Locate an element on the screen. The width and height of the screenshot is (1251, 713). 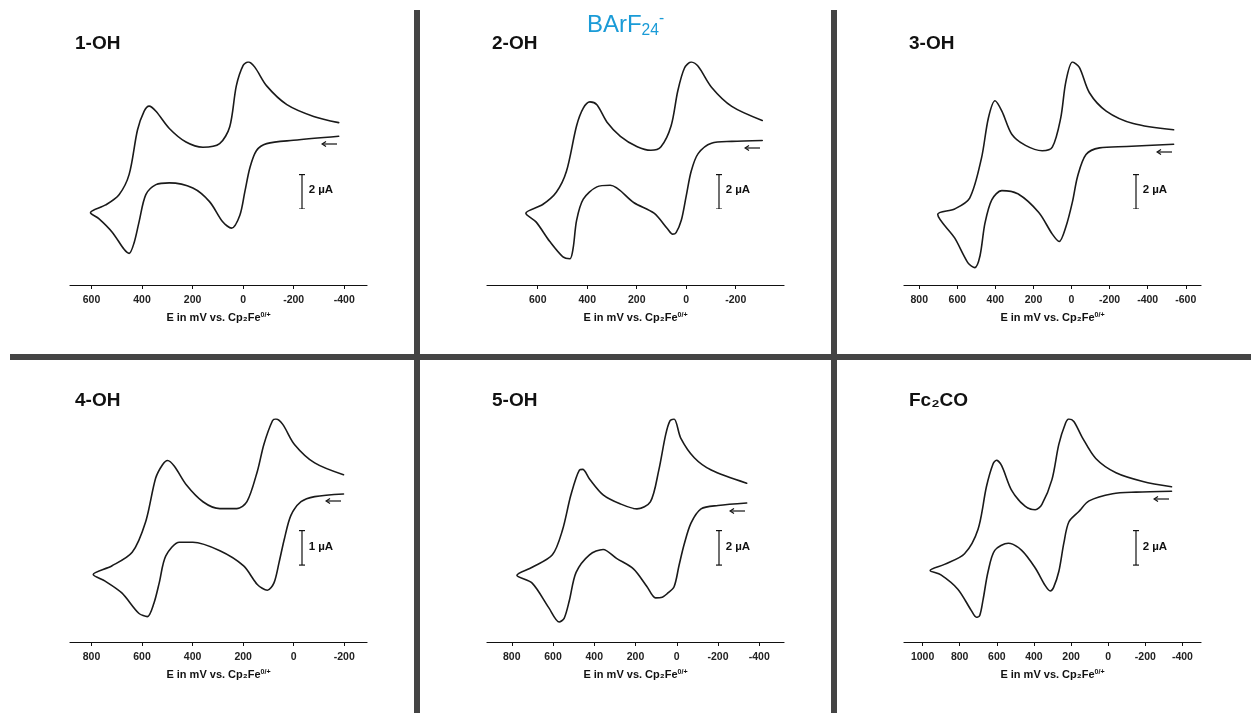
x-tick-label: 1000 is located at coordinates (922, 655).